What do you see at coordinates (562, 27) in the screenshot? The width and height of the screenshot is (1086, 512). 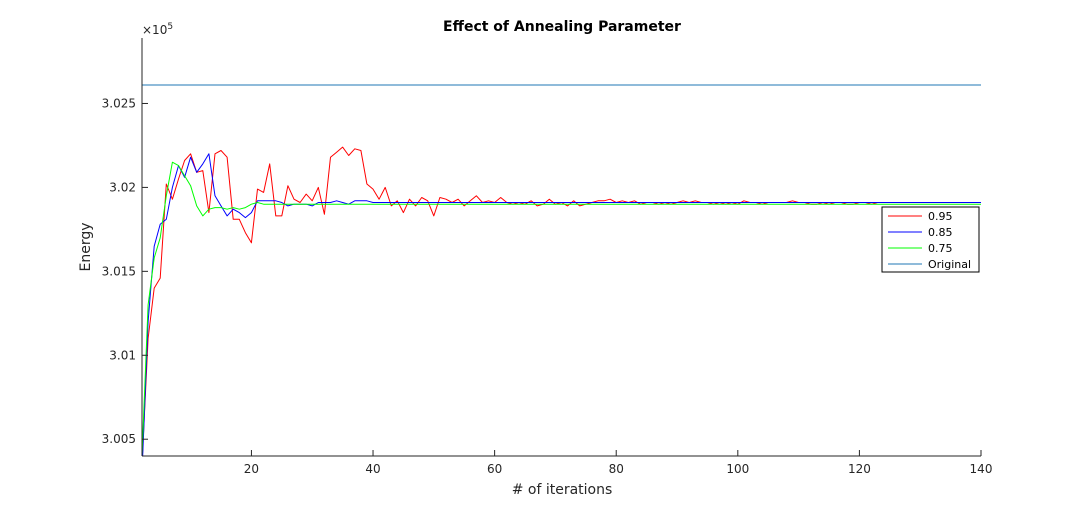 I see `chart-title: Effect of Annealing Parameter` at bounding box center [562, 27].